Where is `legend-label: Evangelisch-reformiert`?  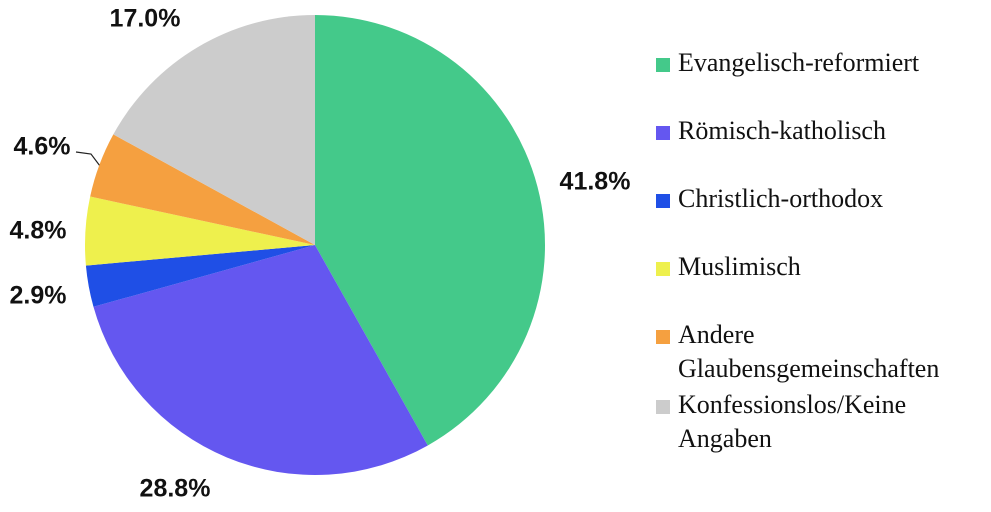
legend-label: Evangelisch-reformiert is located at coordinates (799, 62).